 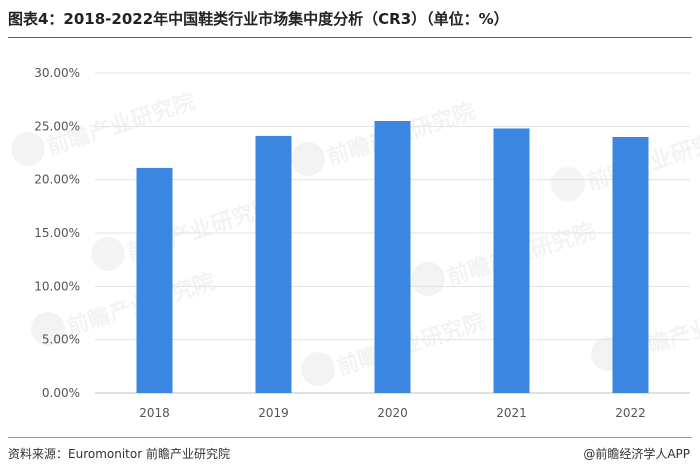 I want to click on bar-2021, so click(x=511, y=260).